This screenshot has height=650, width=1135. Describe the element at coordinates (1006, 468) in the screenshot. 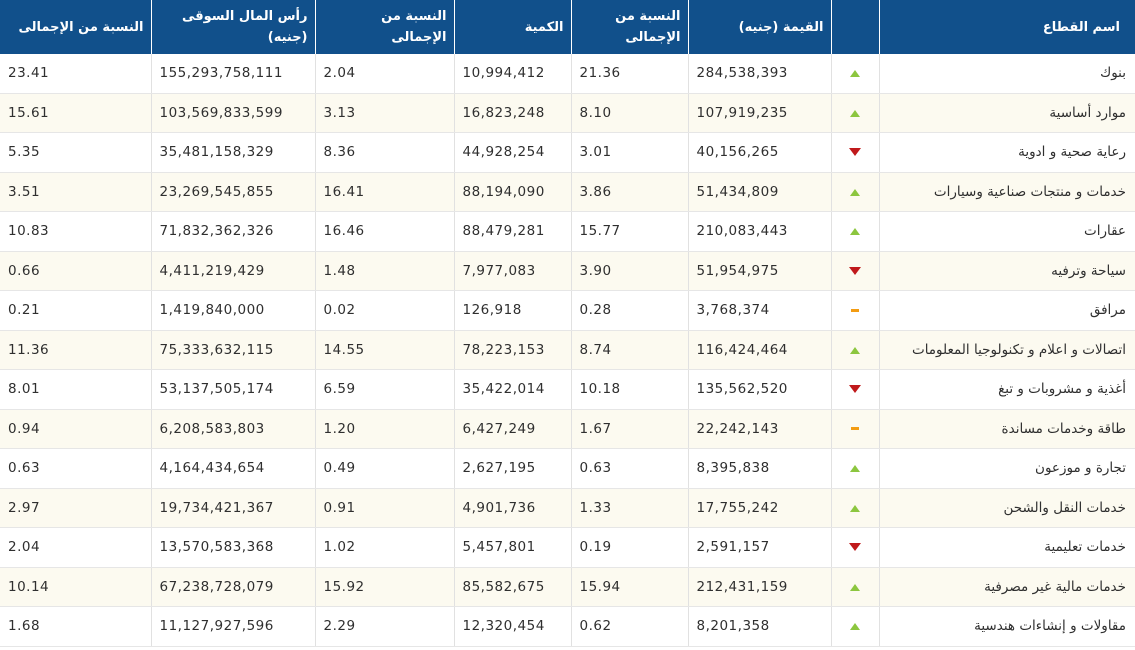

I see `sector-name-cell: تجارة و موزعون` at that location.